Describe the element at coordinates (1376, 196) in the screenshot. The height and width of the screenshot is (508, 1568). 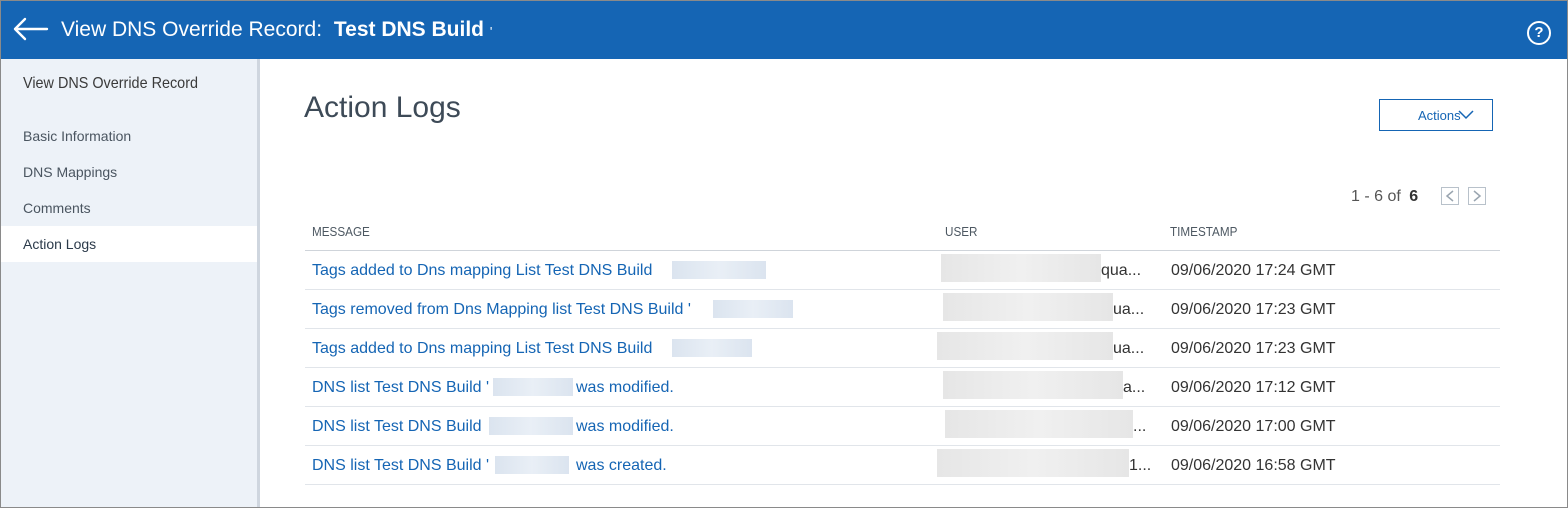
I see `pagination-range: 1 - 6 of` at that location.